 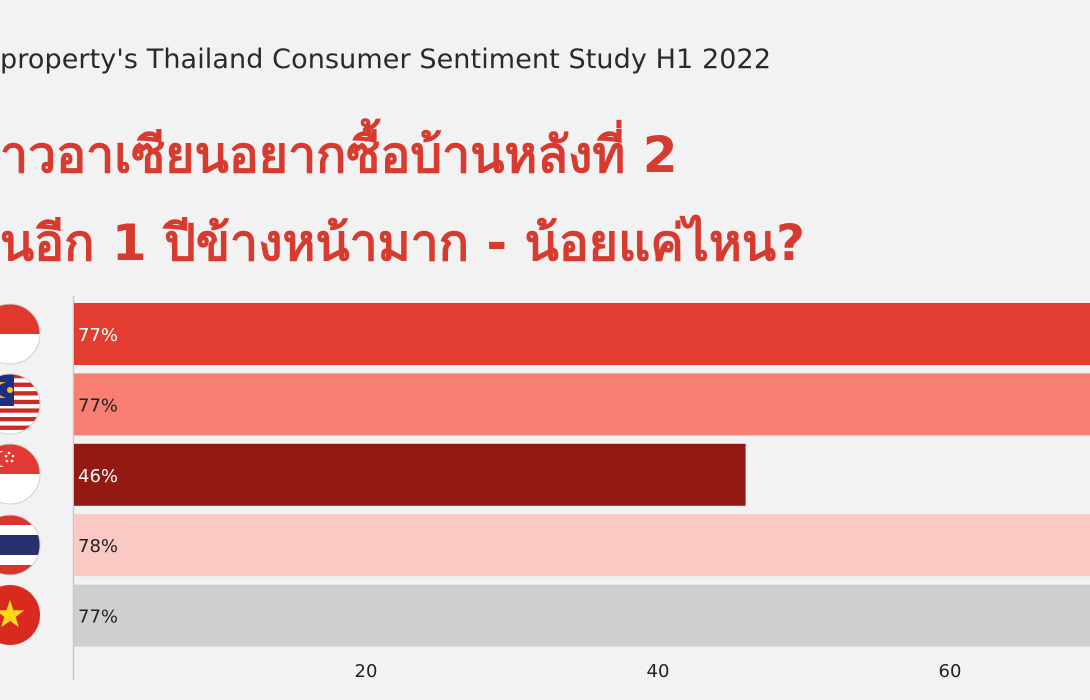 What do you see at coordinates (98, 476) in the screenshot?
I see `bar-label-singapore: 46%` at bounding box center [98, 476].